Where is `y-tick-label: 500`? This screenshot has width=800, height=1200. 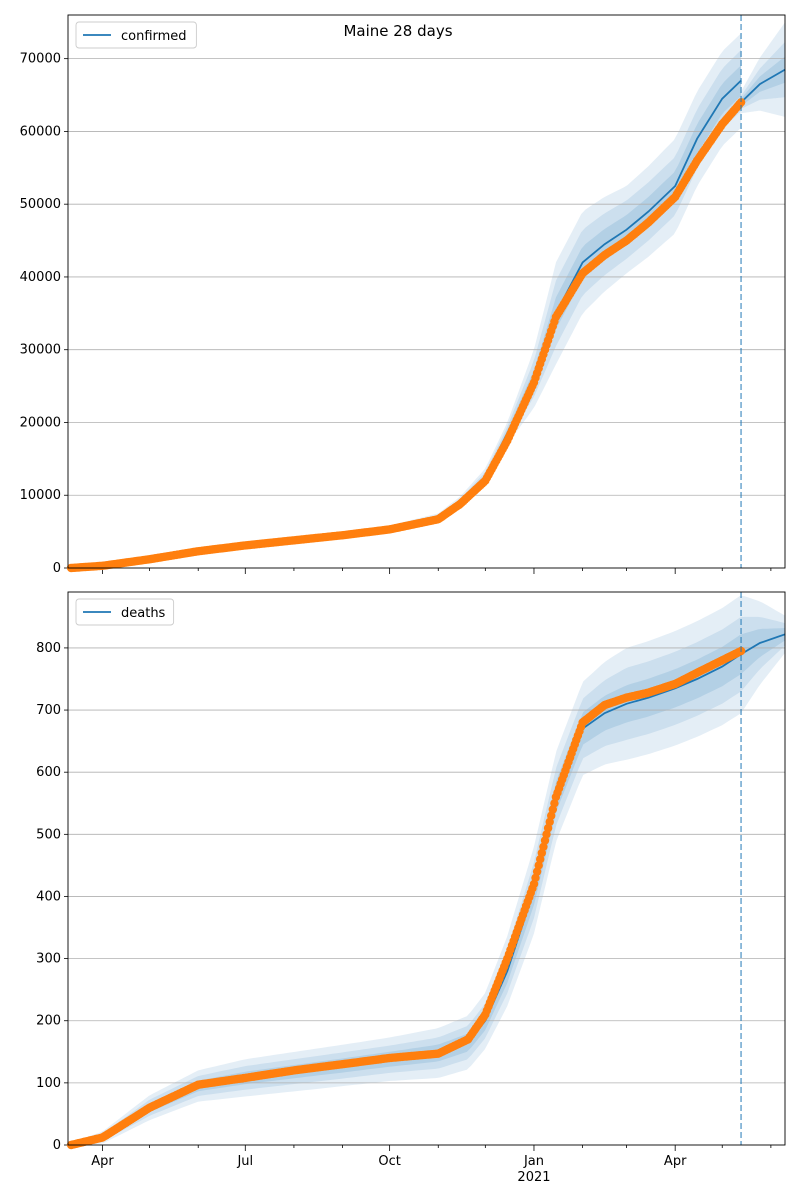 y-tick-label: 500 is located at coordinates (48, 834).